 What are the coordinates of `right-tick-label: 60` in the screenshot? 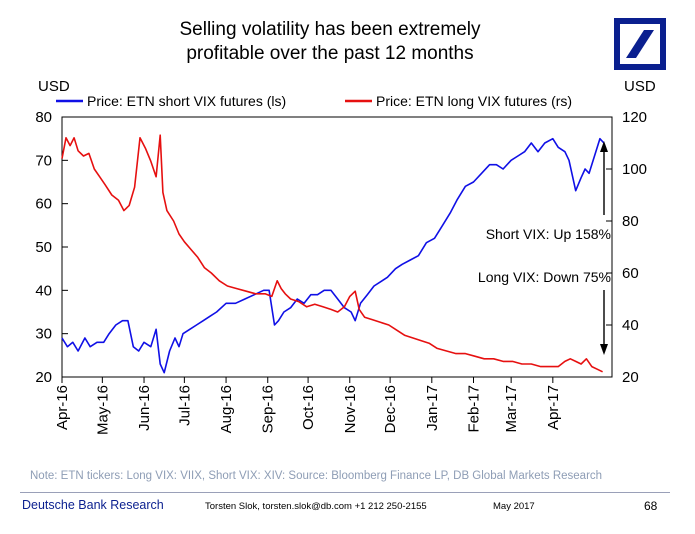 It's located at (630, 273).